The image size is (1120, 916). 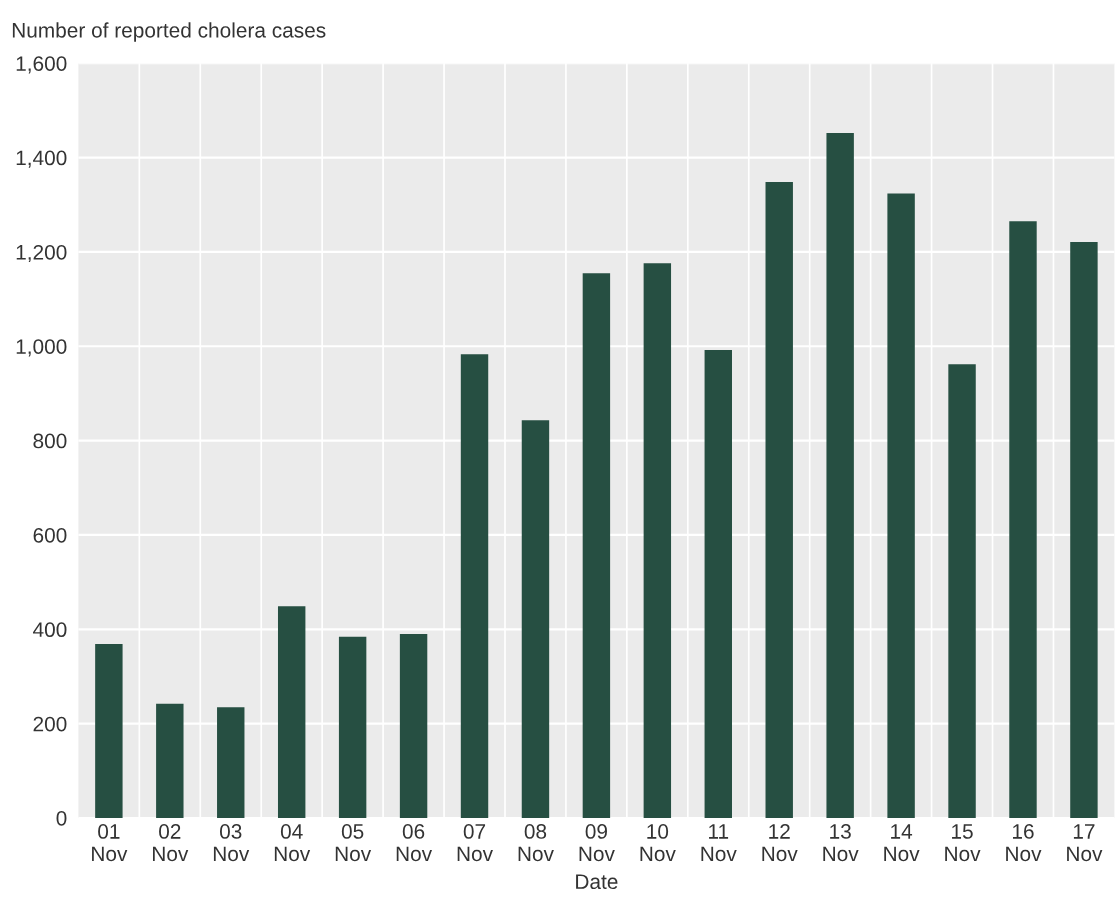 I want to click on y-tick-label: 1,000, so click(x=41, y=348).